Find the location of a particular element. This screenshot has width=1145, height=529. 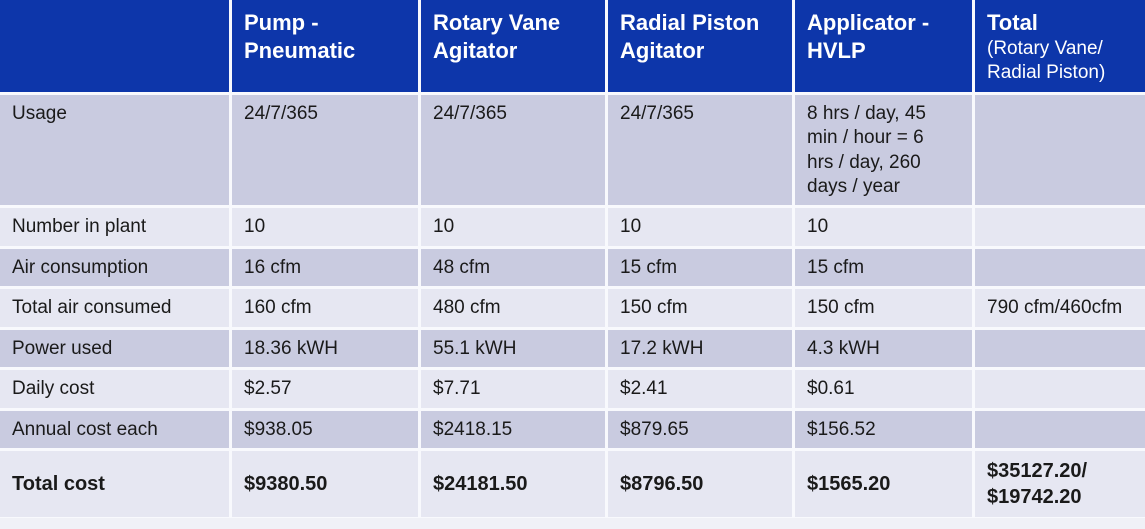

total-header-subtitle: (Rotary Vane/ Radial Piston) is located at coordinates (1046, 60).